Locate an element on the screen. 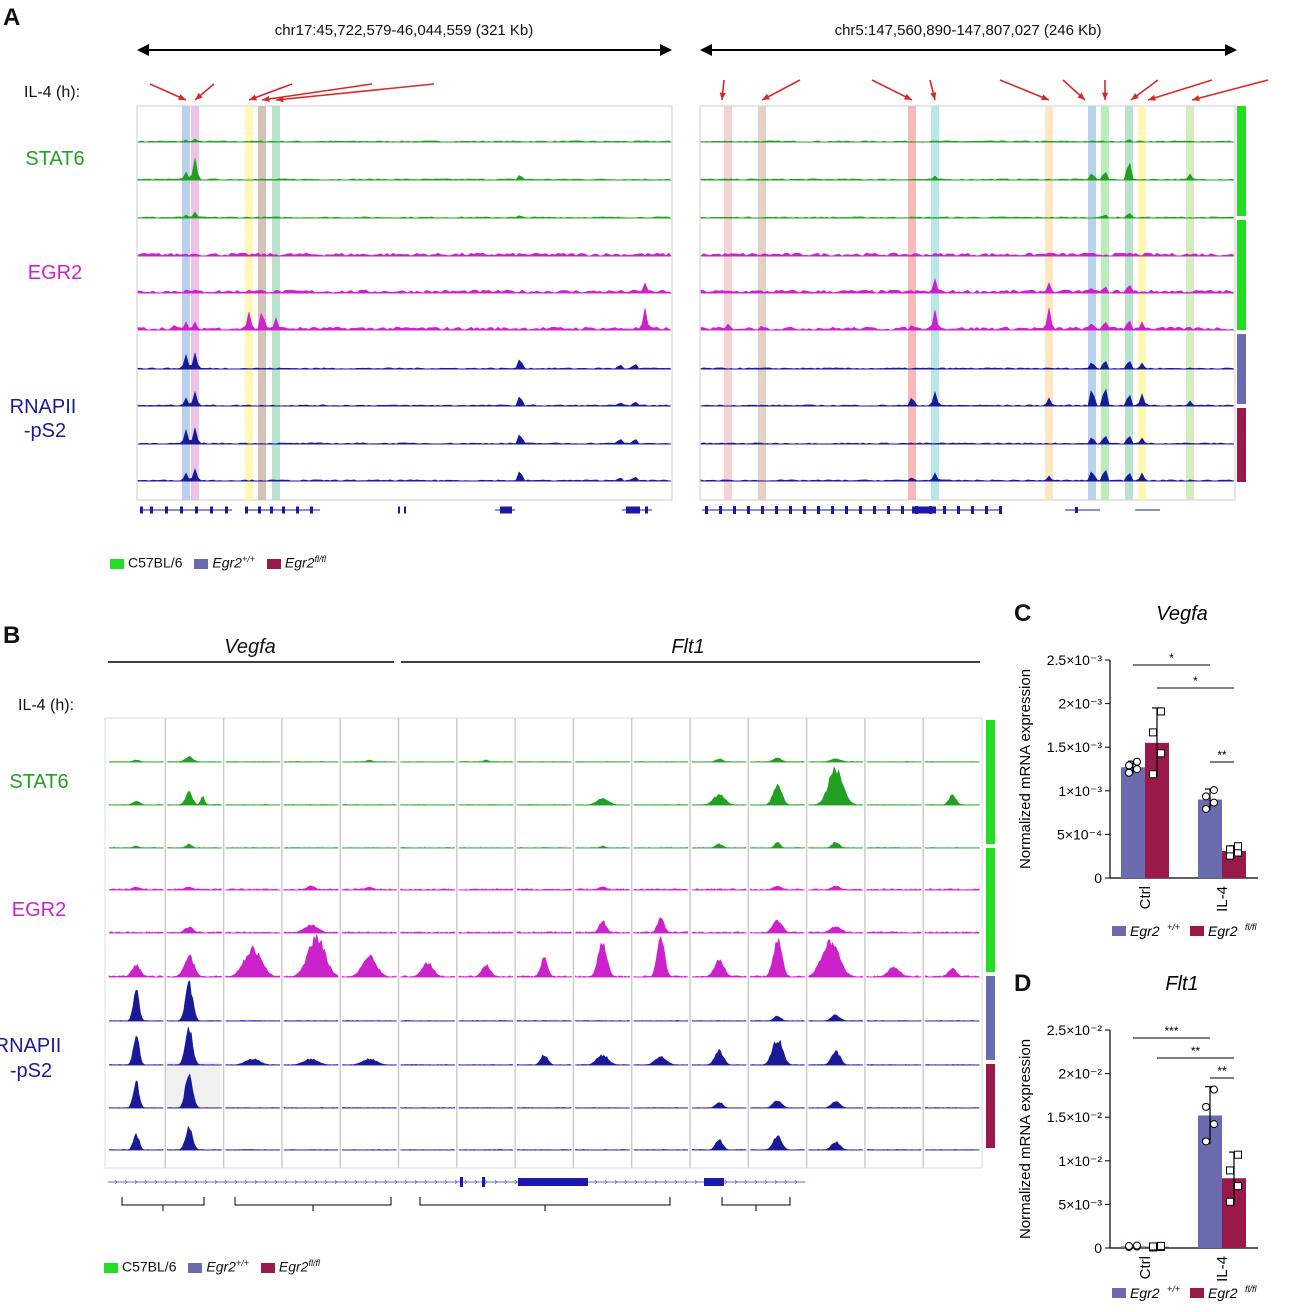 The height and width of the screenshot is (1312, 1299). panel-b-group-flt1: Flt1 is located at coordinates (688, 647).